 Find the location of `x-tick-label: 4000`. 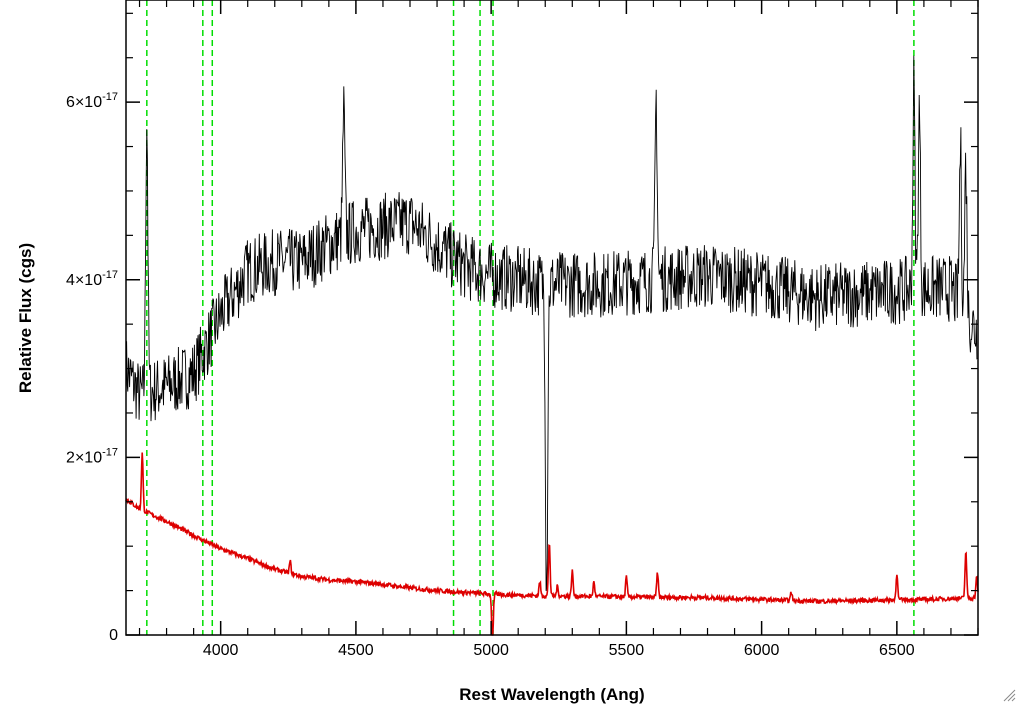

x-tick-label: 4000 is located at coordinates (221, 650).